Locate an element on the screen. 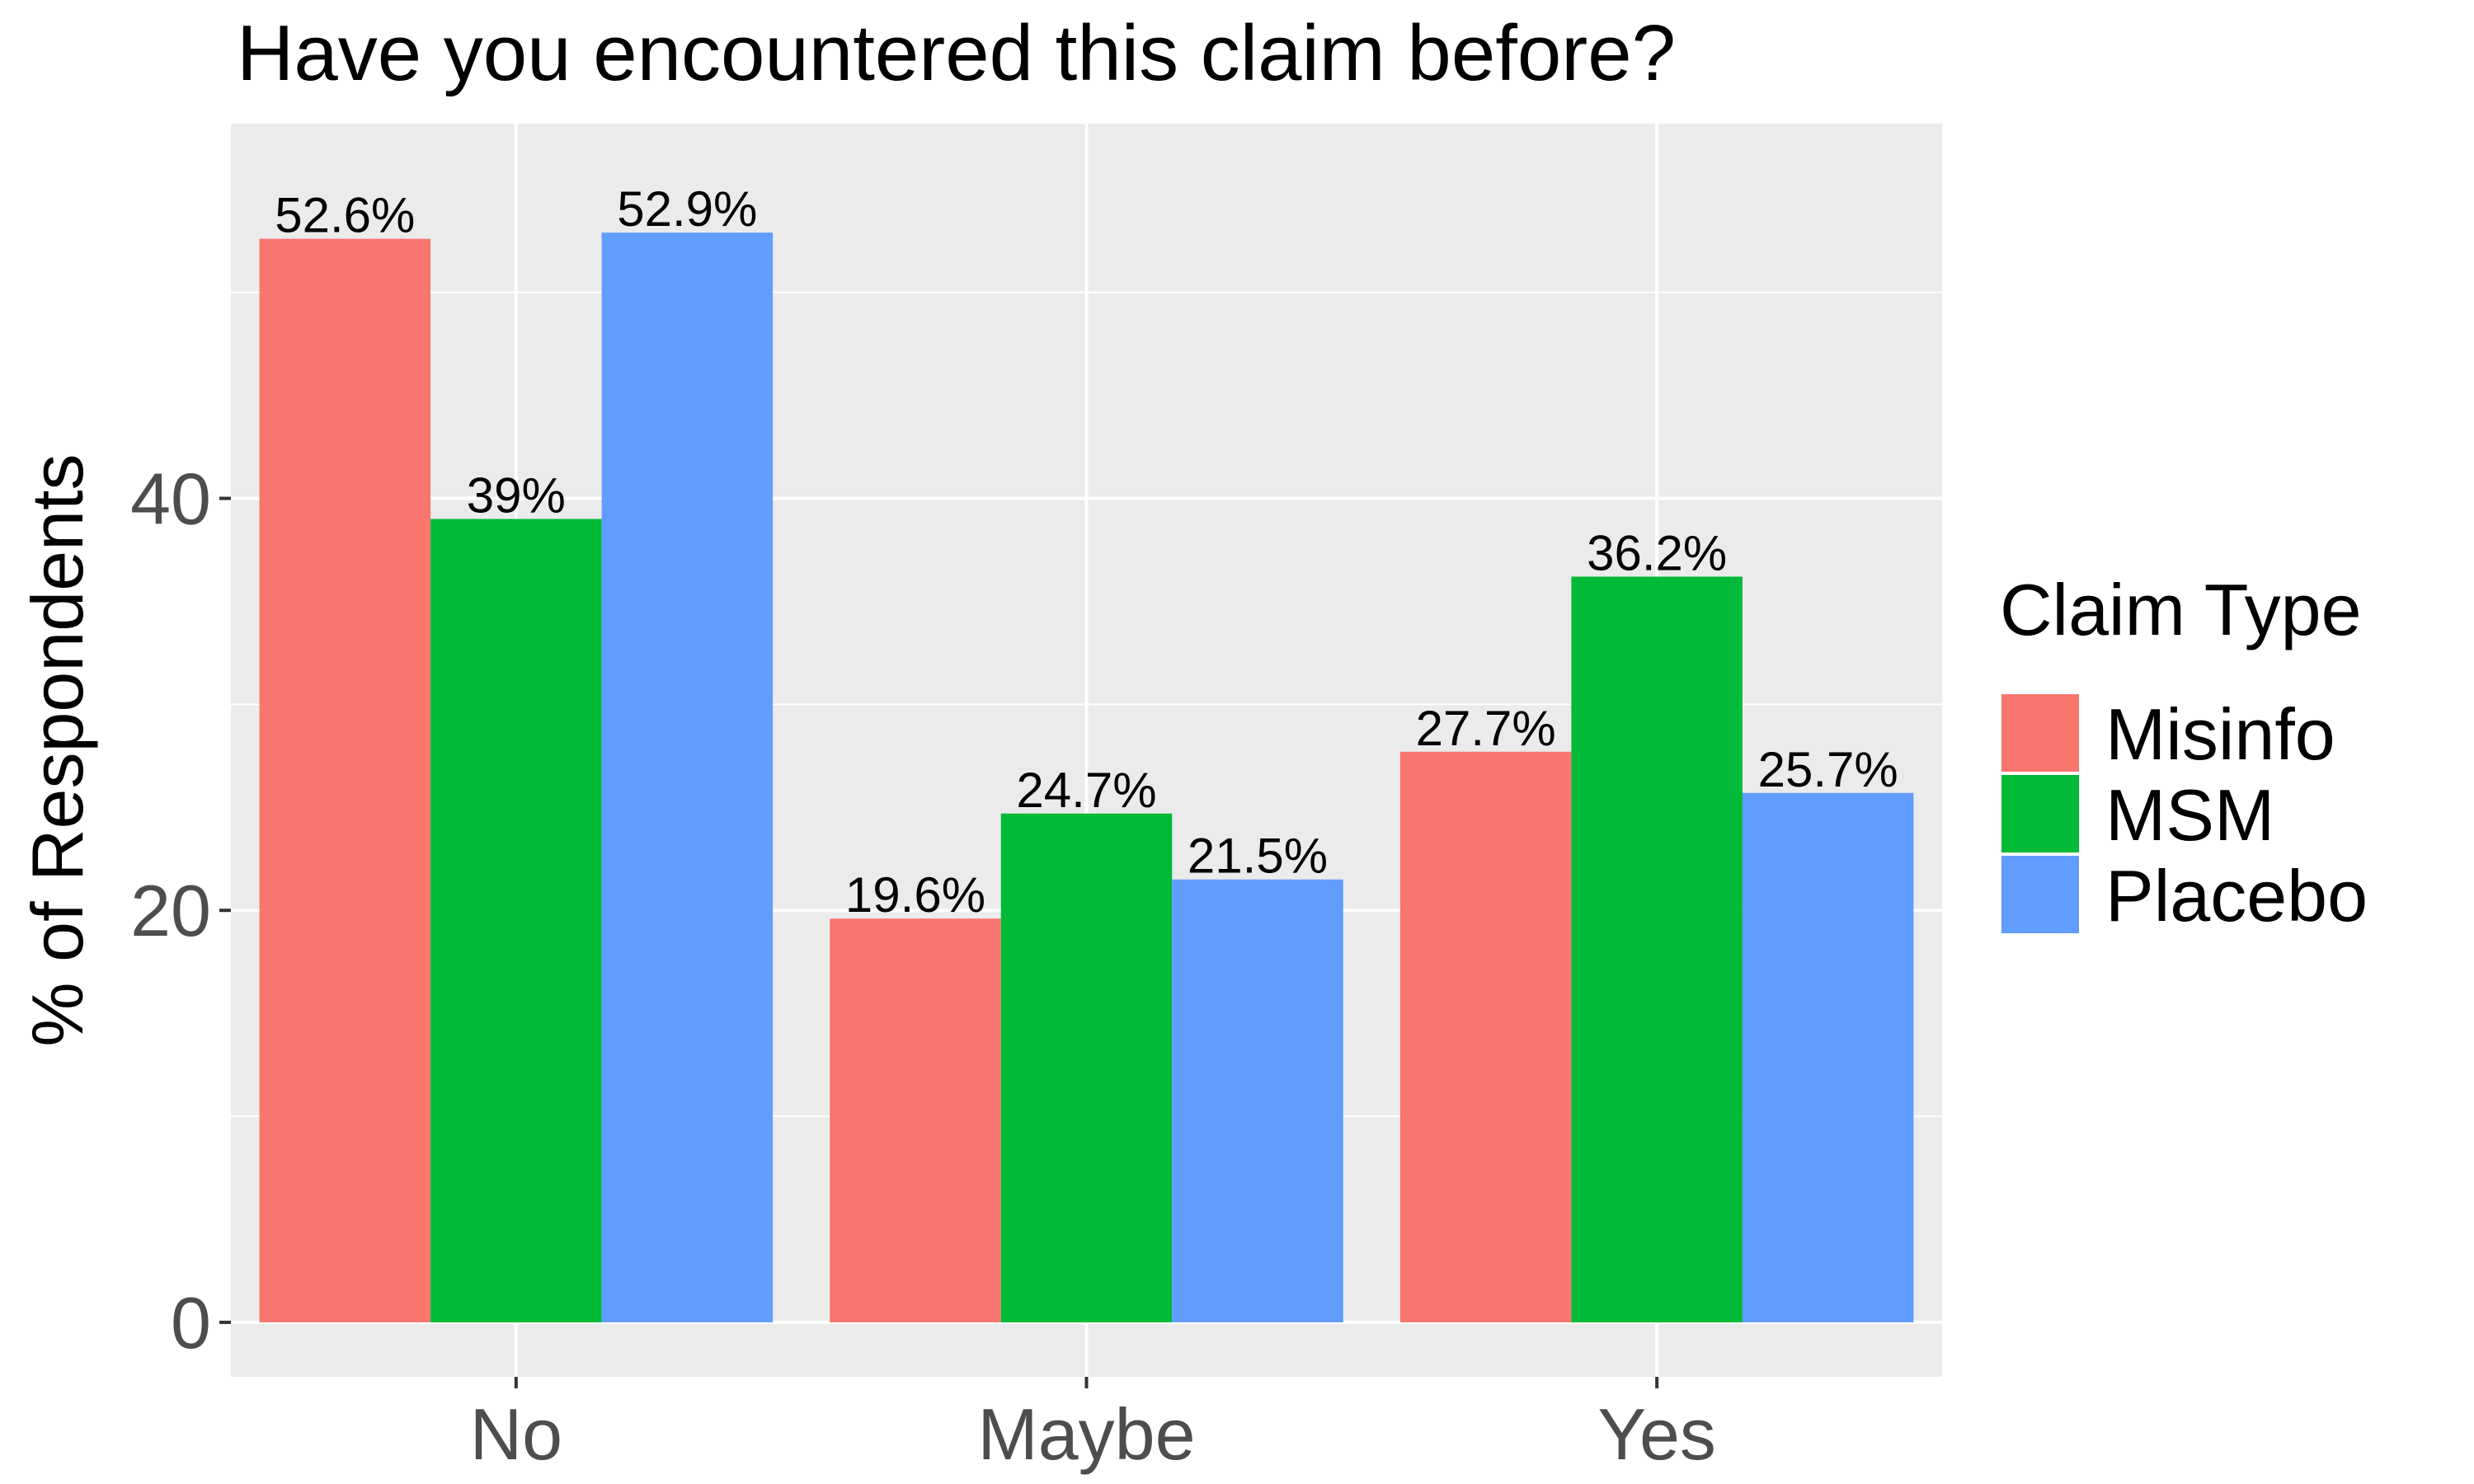 This screenshot has width=2474, height=1484. x-tick-label: Yes is located at coordinates (1656, 1434).